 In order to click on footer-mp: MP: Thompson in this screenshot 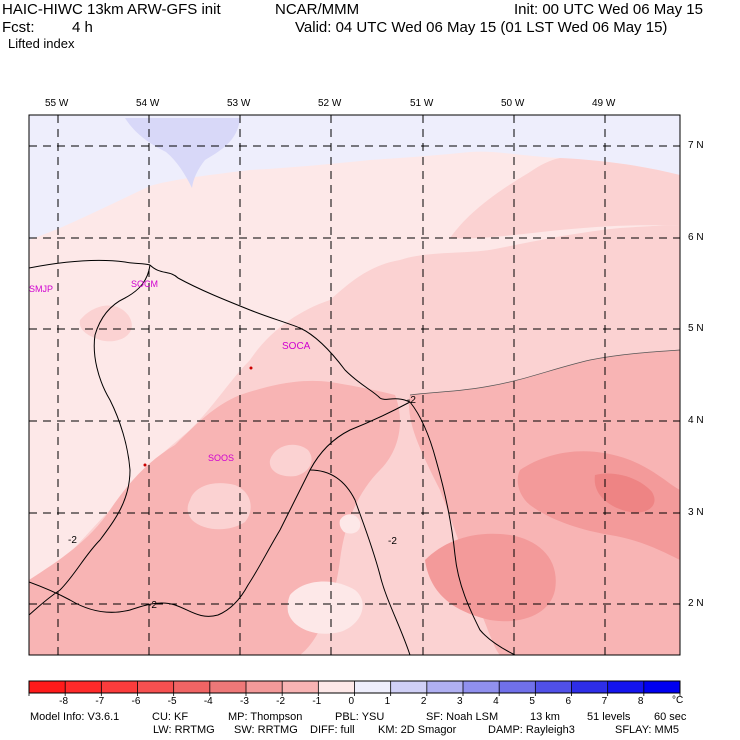, I will do `click(265, 717)`.